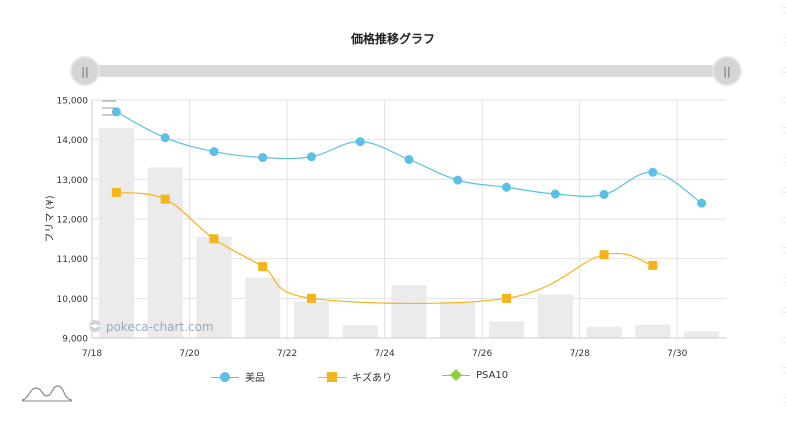  I want to click on x-tick-label: 7/18, so click(92, 354).